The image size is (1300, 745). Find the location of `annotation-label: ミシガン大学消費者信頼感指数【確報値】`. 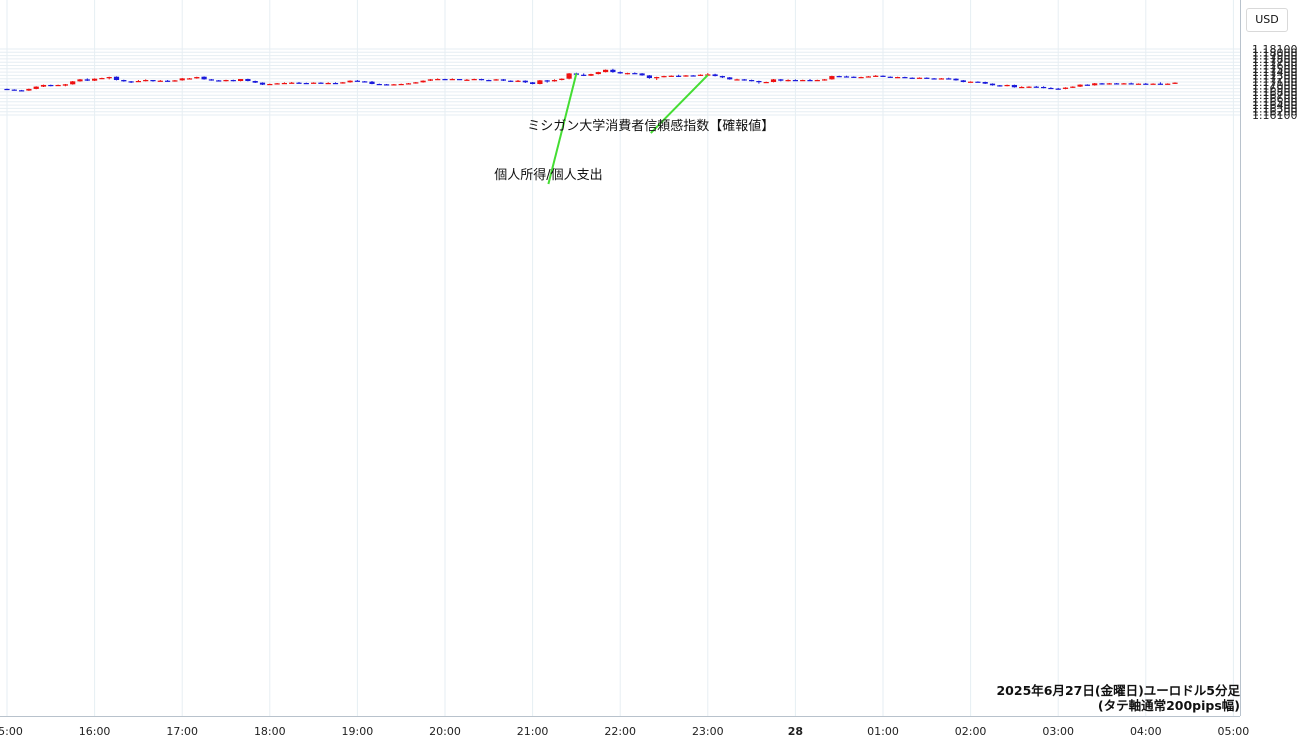

annotation-label: ミシガン大学消費者信頼感指数【確報値】 is located at coordinates (650, 126).